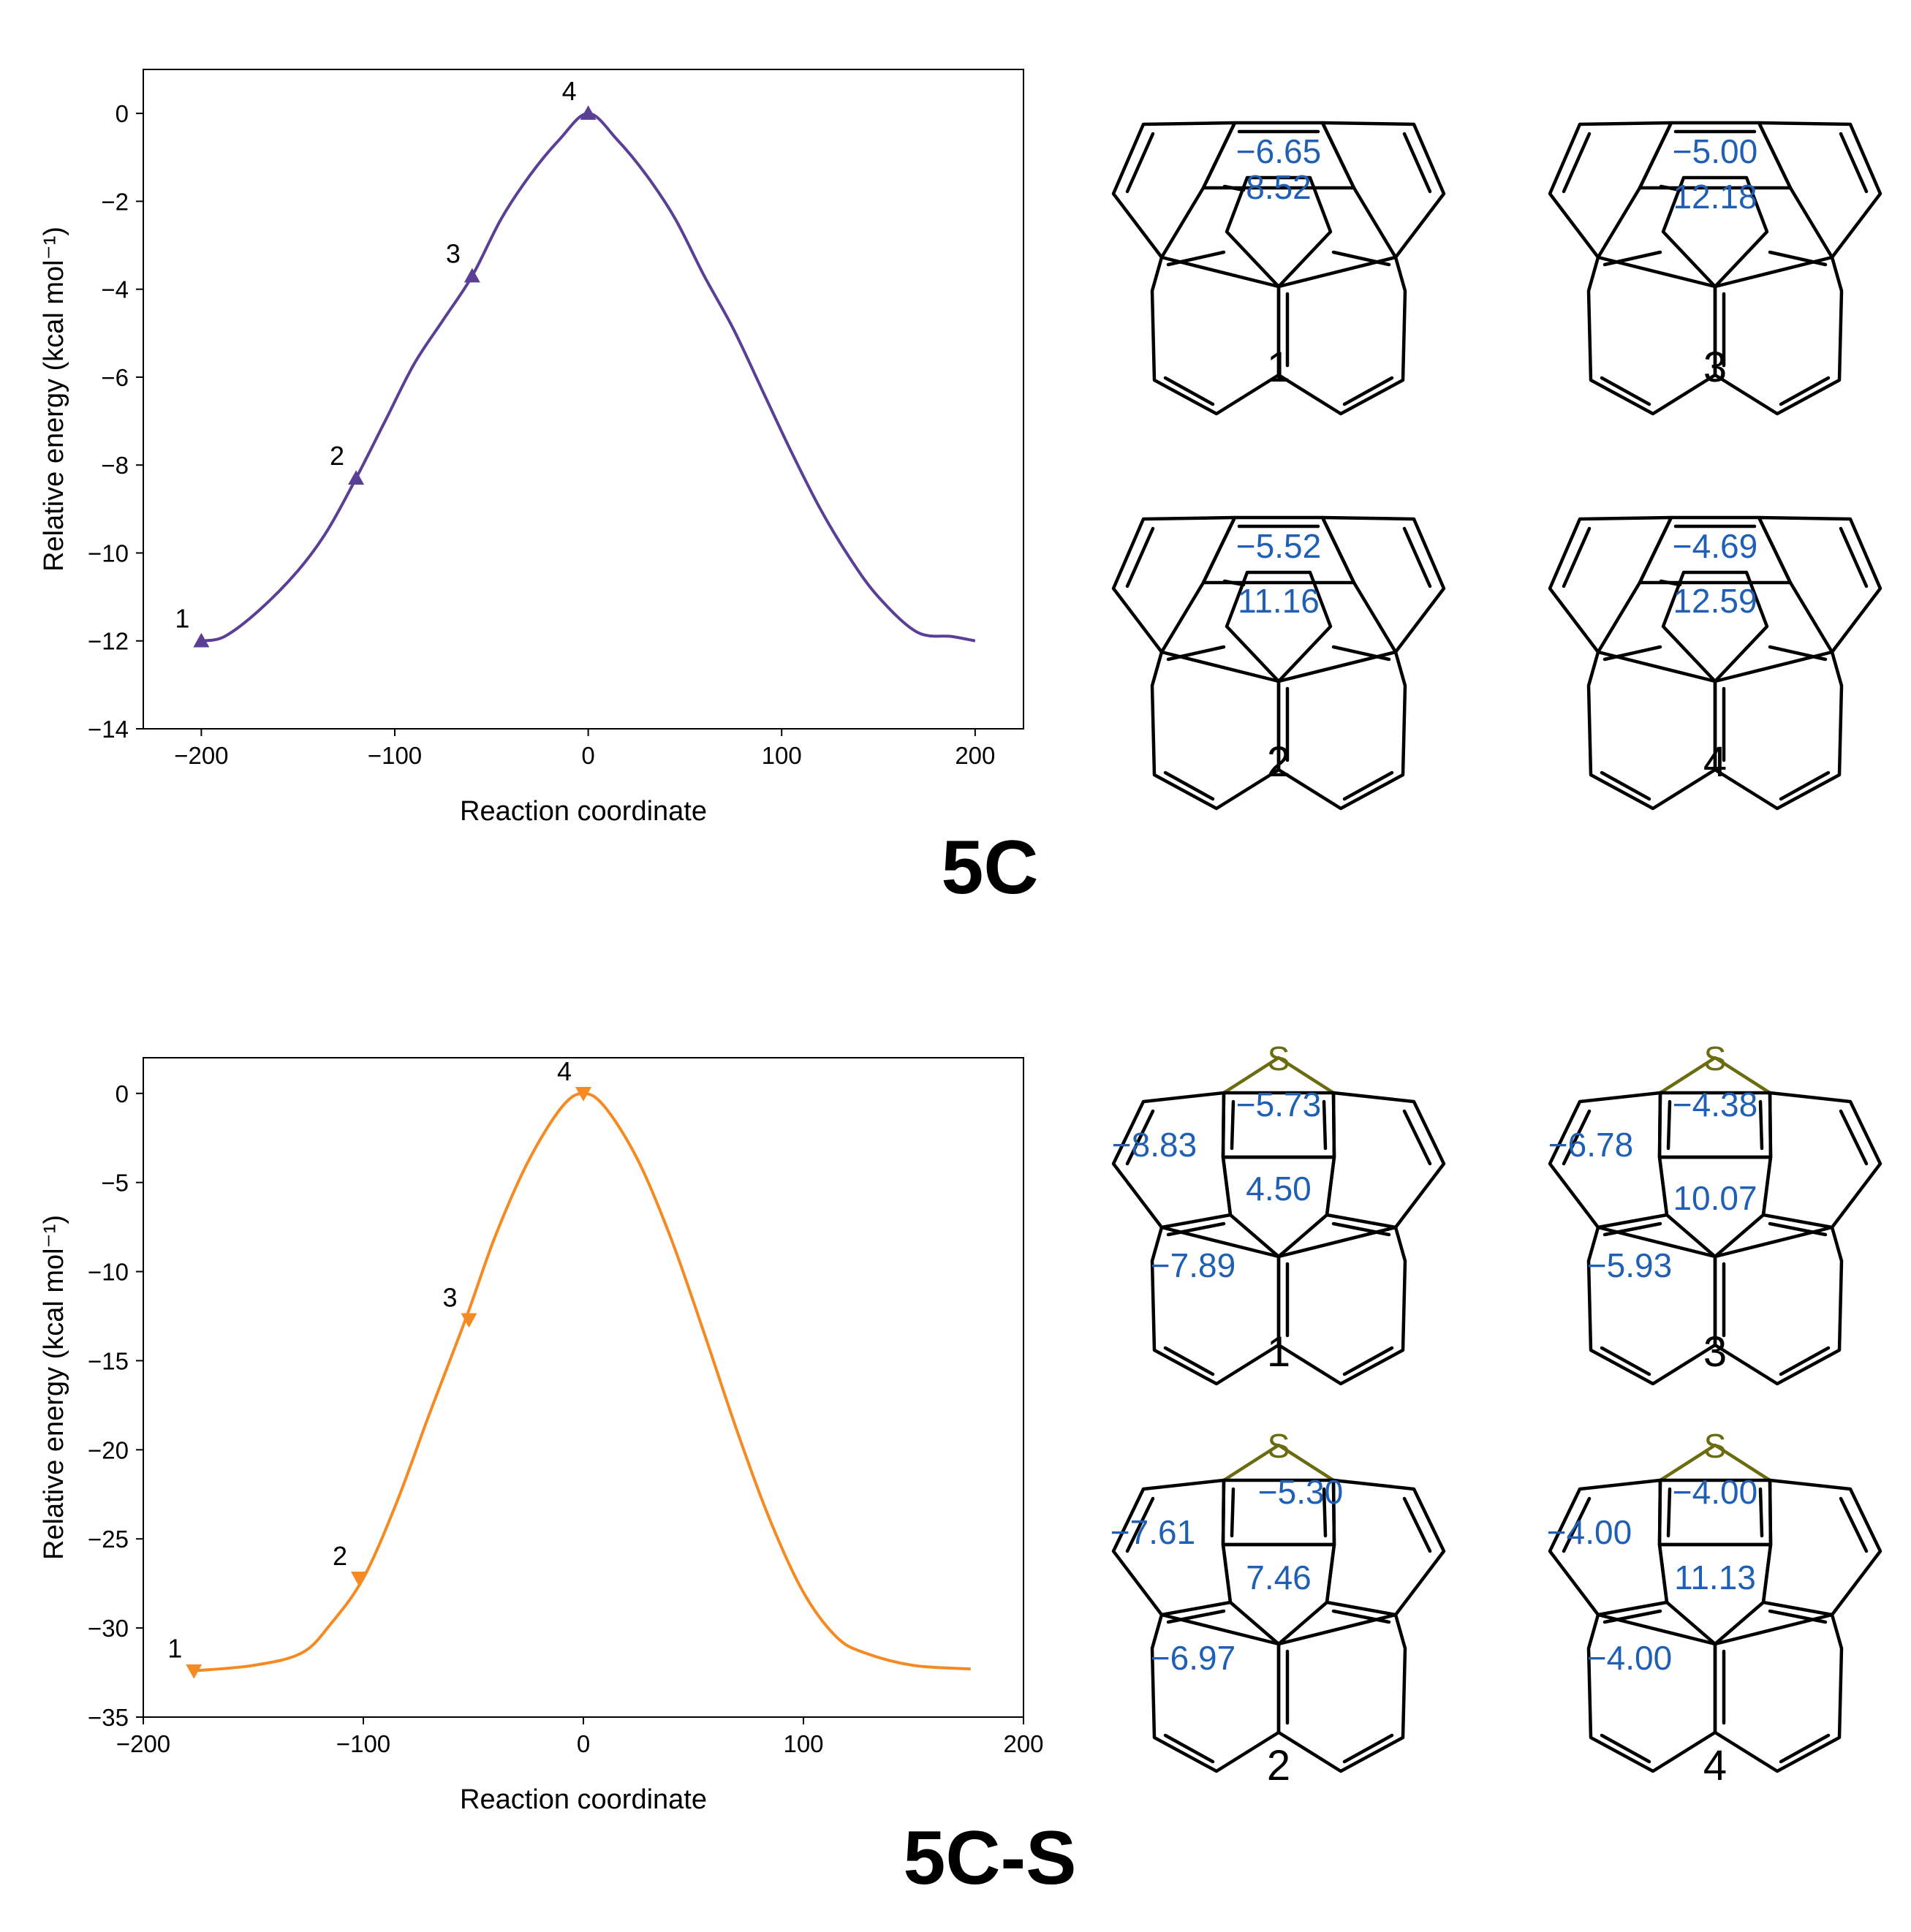 The image size is (1911, 1932). What do you see at coordinates (1278, 151) in the screenshot?
I see `nics-top: −6.65` at bounding box center [1278, 151].